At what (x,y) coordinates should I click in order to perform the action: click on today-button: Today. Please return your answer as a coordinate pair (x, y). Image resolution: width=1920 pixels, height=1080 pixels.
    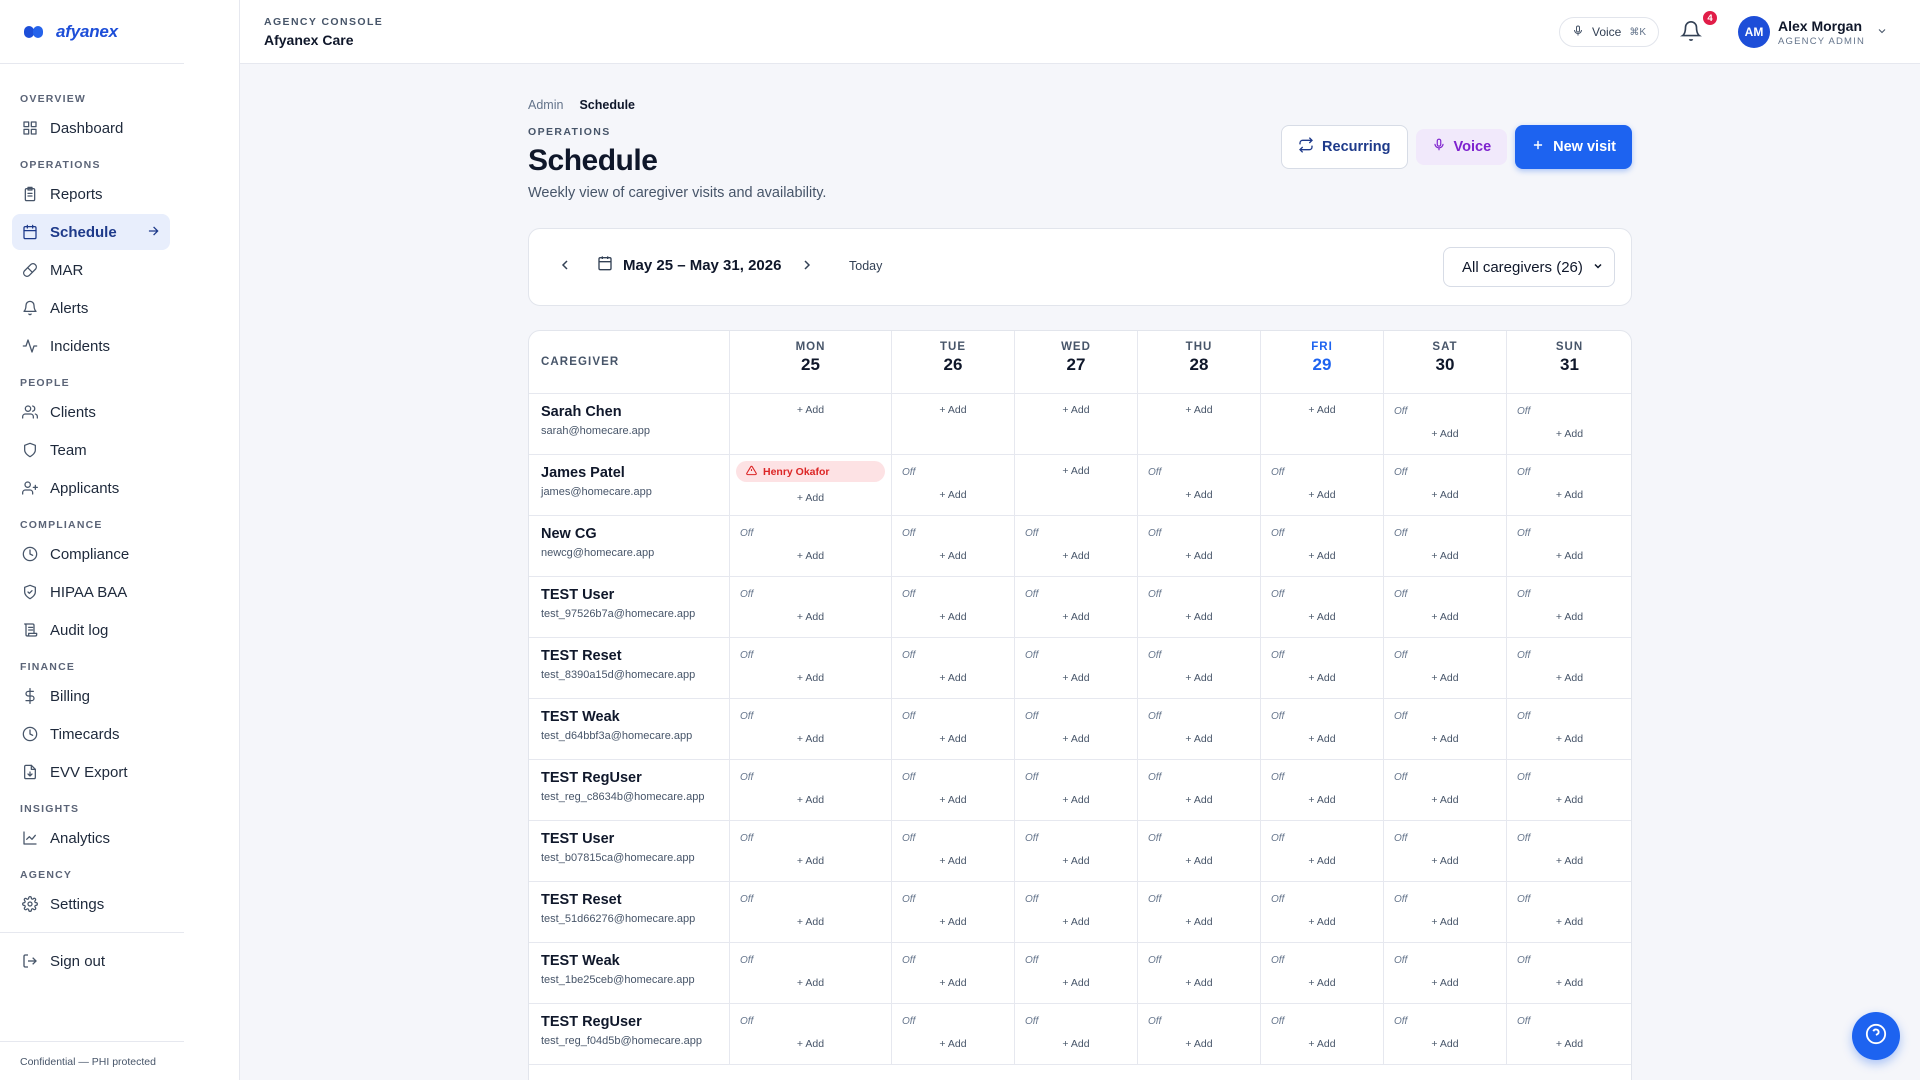
    Looking at the image, I should click on (866, 266).